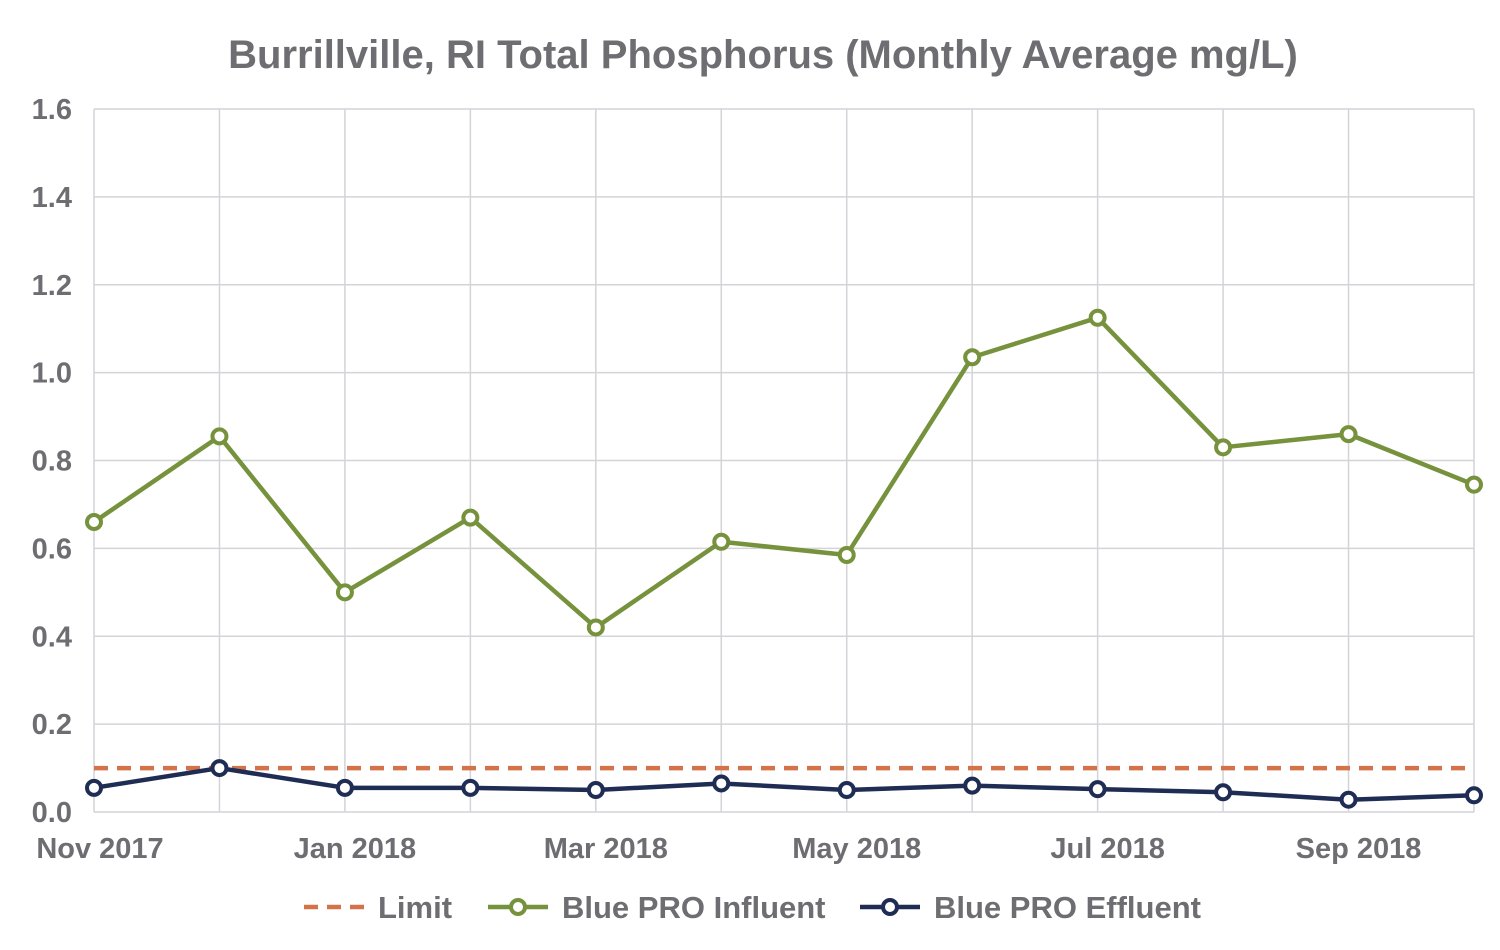  Describe the element at coordinates (52, 725) in the screenshot. I see `y-tick-label: 0.2` at that location.